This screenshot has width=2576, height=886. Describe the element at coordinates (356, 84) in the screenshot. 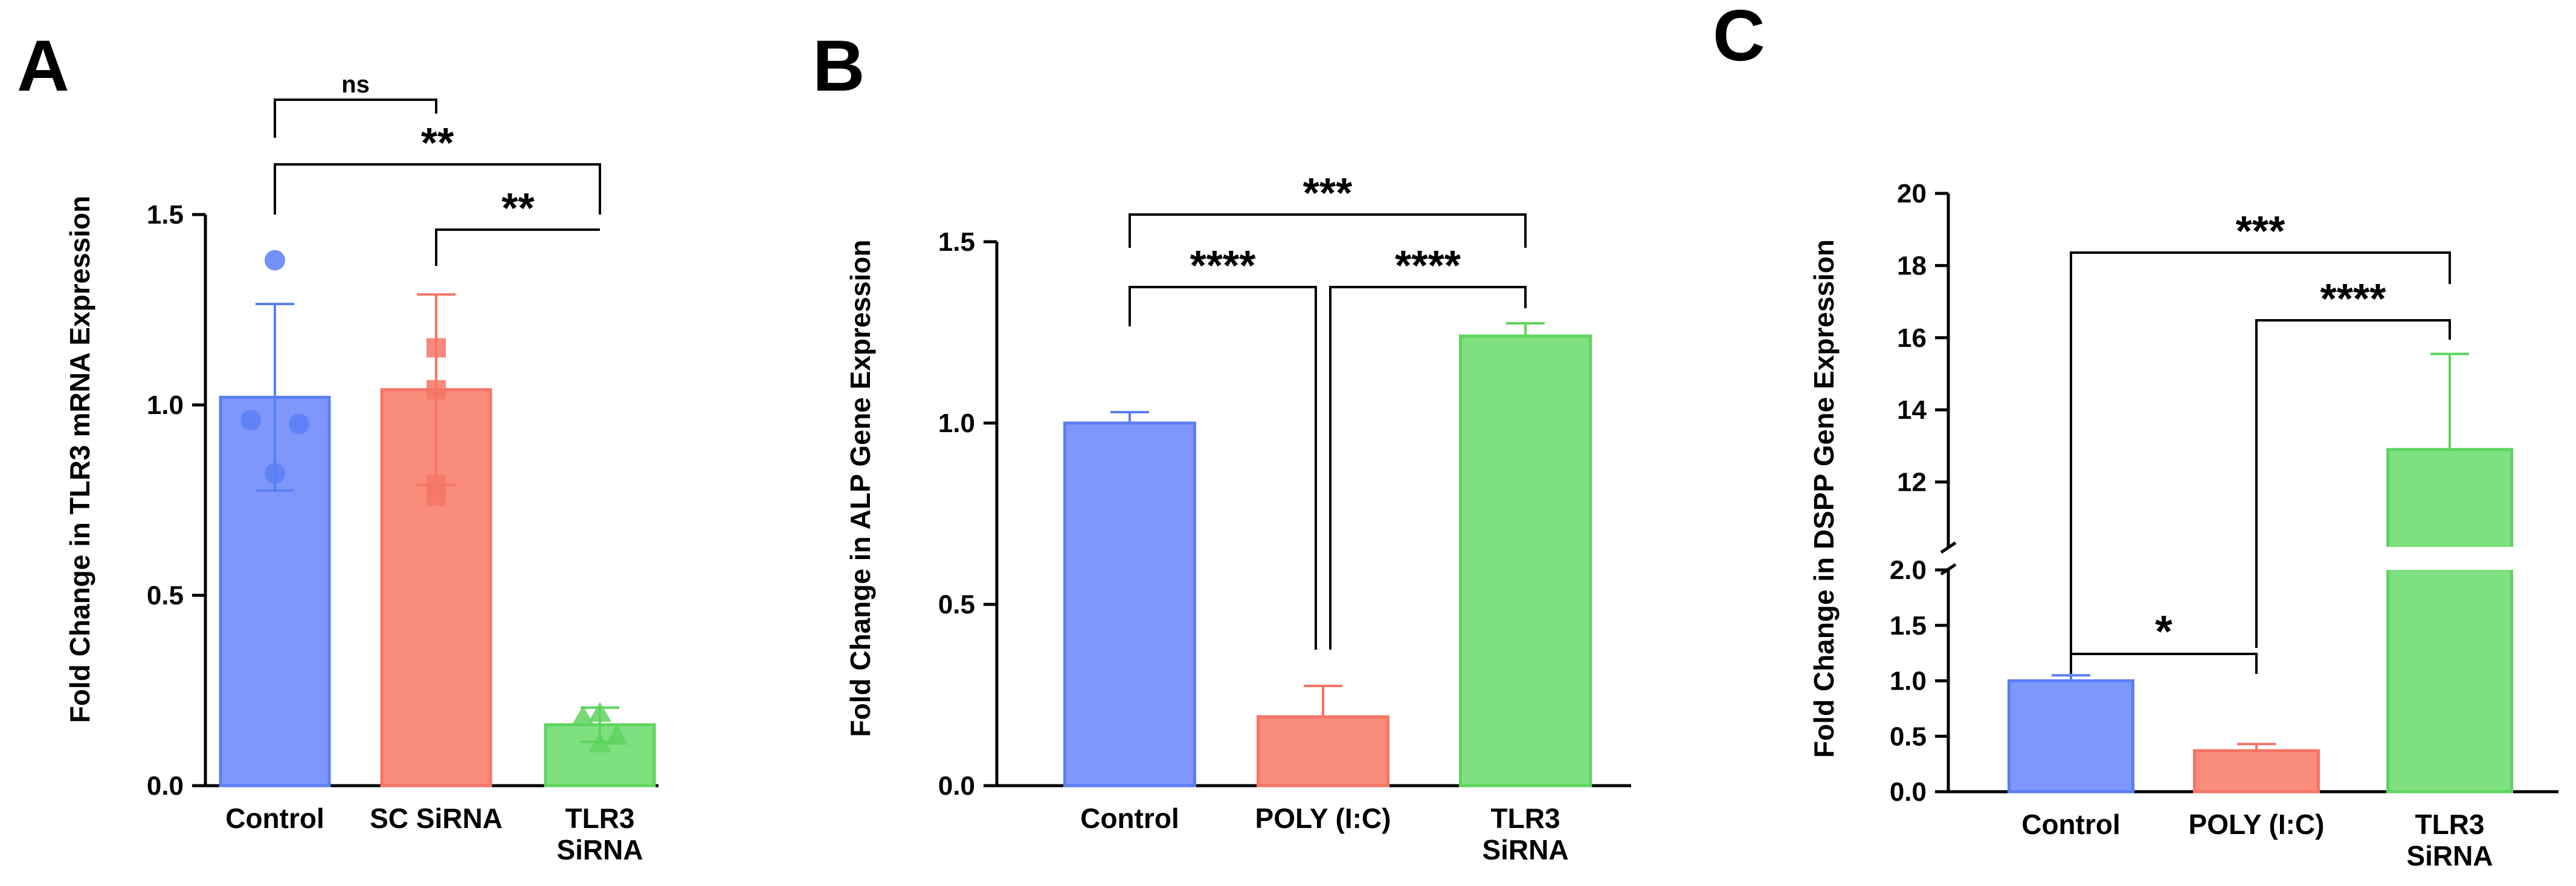

I see `significance-label-a: ns` at that location.